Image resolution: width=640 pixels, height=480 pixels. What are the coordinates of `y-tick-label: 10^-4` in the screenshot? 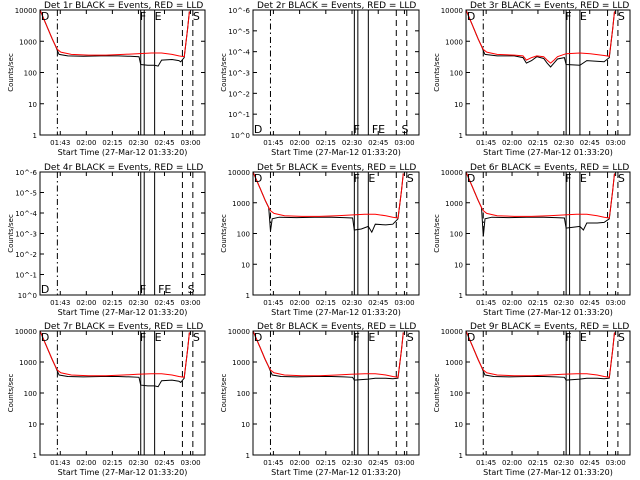 It's located at (26, 214).